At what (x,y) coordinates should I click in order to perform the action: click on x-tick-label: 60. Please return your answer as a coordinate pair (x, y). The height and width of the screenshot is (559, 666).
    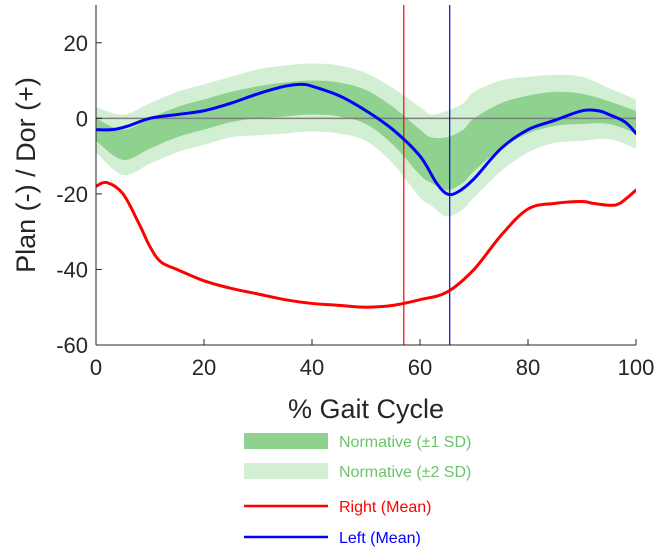
    Looking at the image, I should click on (420, 367).